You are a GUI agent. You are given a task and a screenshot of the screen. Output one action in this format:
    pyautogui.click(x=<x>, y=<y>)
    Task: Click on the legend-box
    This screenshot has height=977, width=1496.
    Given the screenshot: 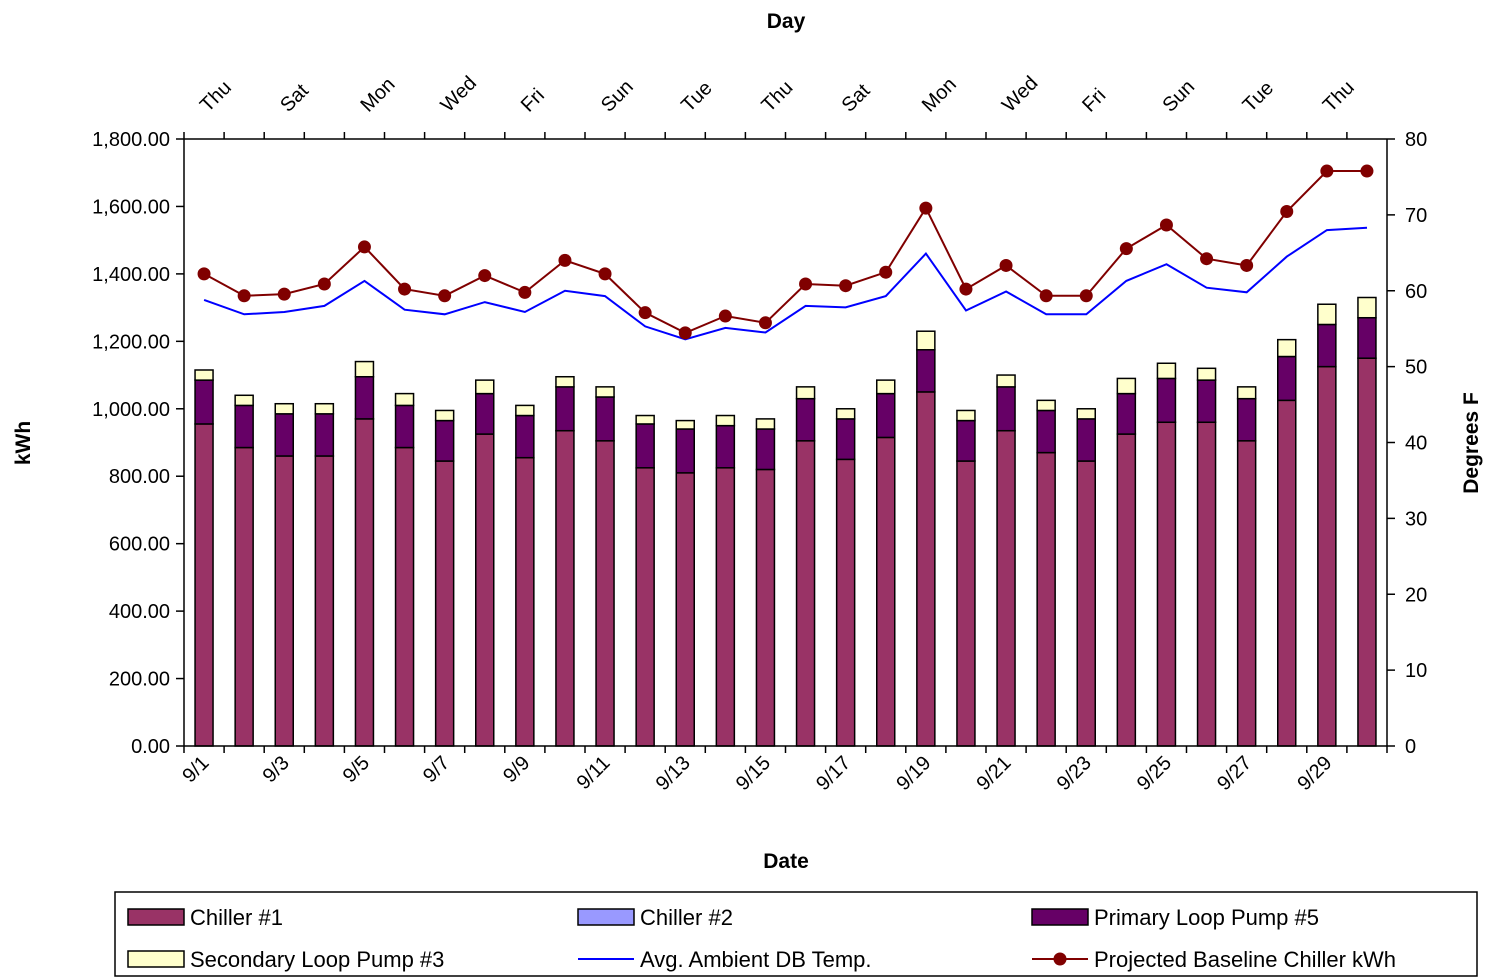 What is the action you would take?
    pyautogui.click(x=796, y=934)
    